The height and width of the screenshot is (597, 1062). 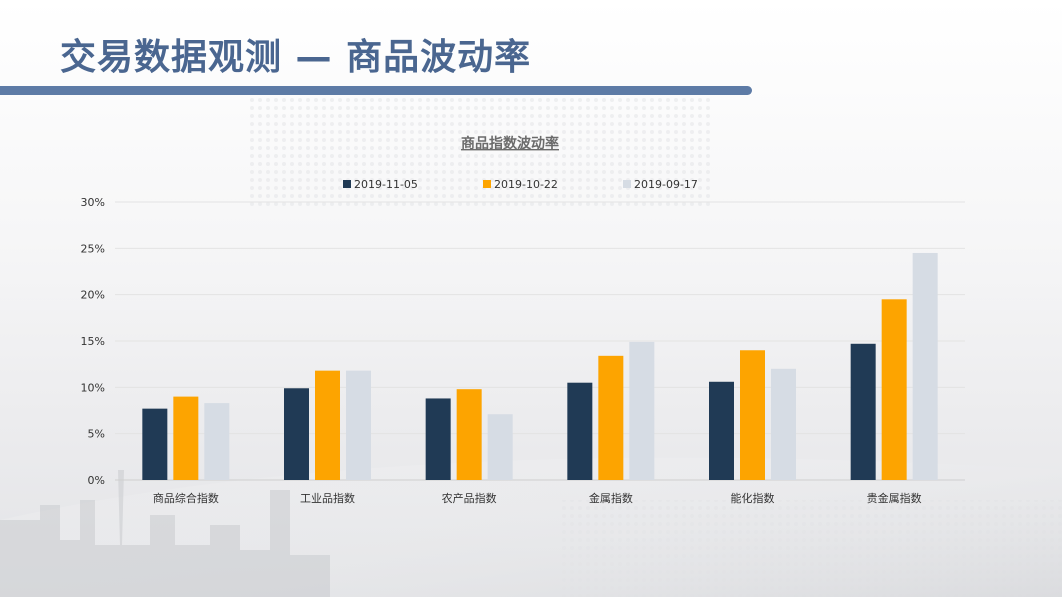 What do you see at coordinates (93, 295) in the screenshot?
I see `y-tick-label: 20%` at bounding box center [93, 295].